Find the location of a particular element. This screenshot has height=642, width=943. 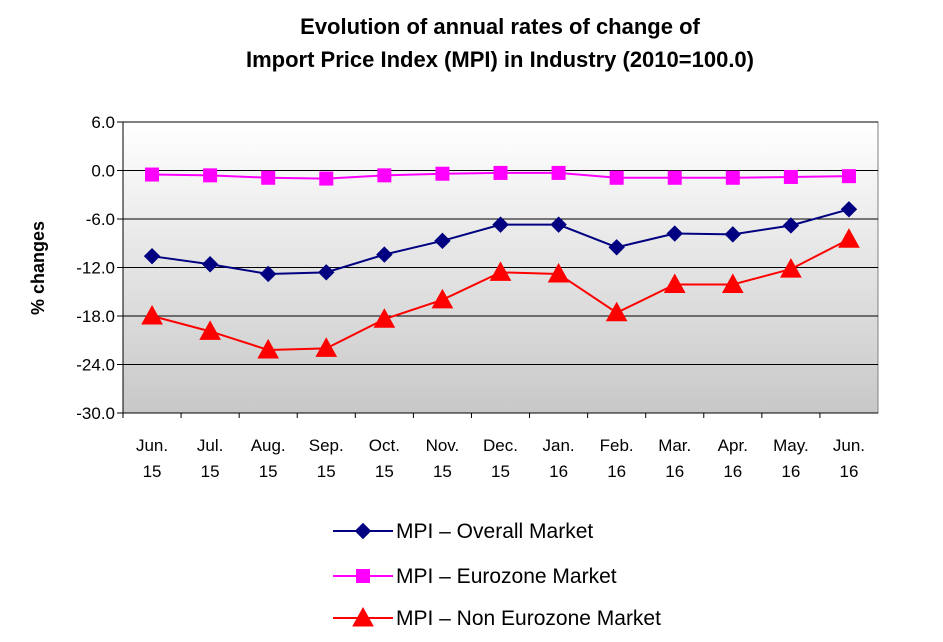

chart-title-line-1: Evolution of annual rates of change of is located at coordinates (500, 26).